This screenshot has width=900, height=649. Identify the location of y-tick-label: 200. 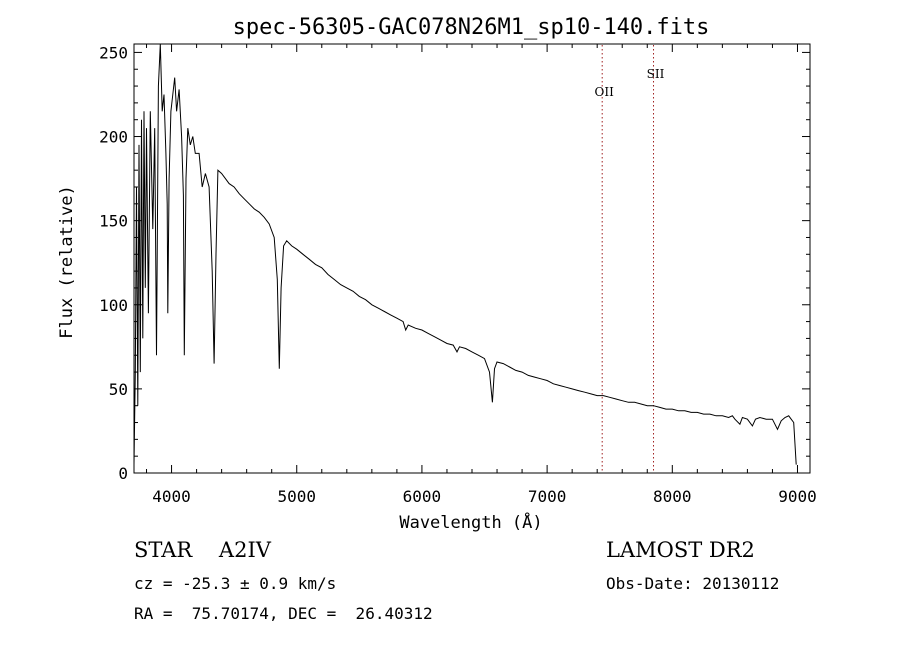
(113, 137).